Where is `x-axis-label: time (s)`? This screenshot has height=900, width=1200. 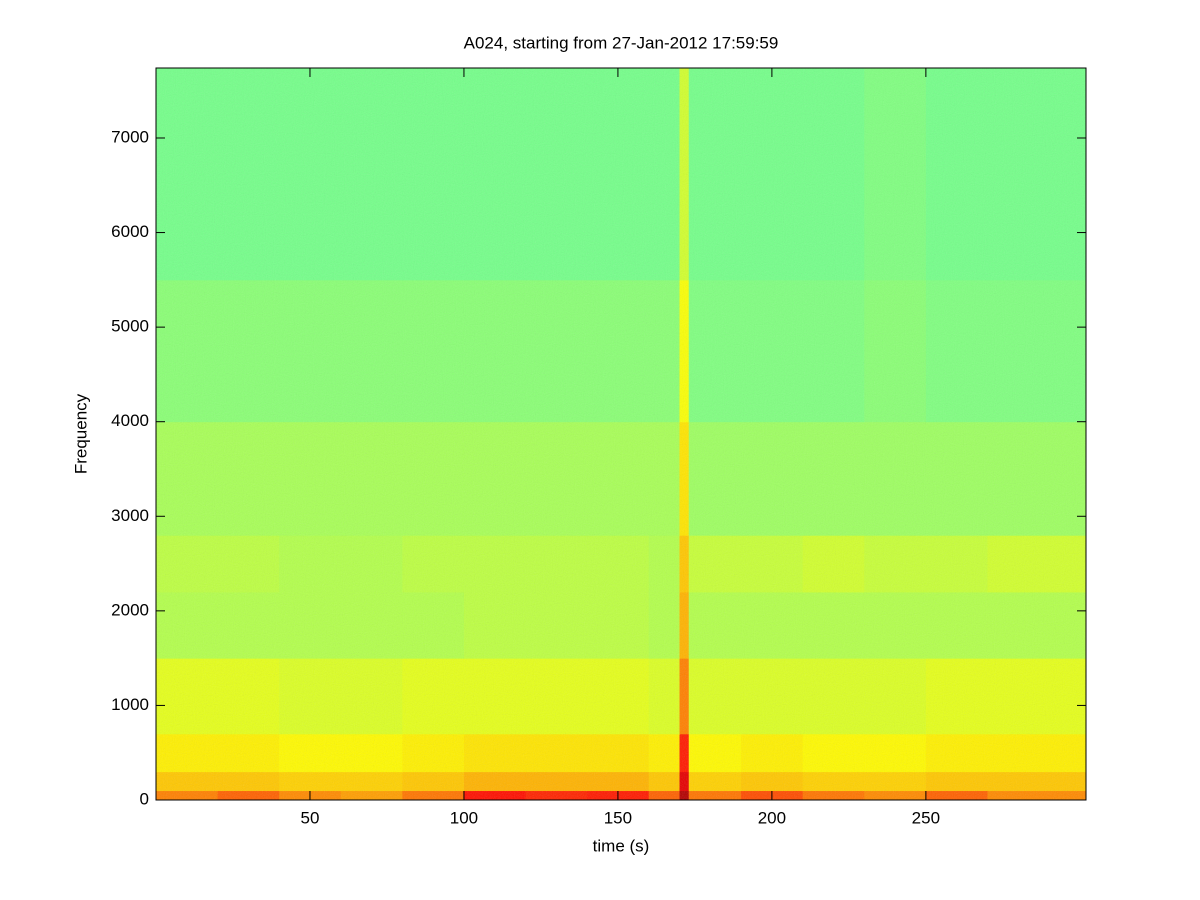
x-axis-label: time (s) is located at coordinates (621, 845).